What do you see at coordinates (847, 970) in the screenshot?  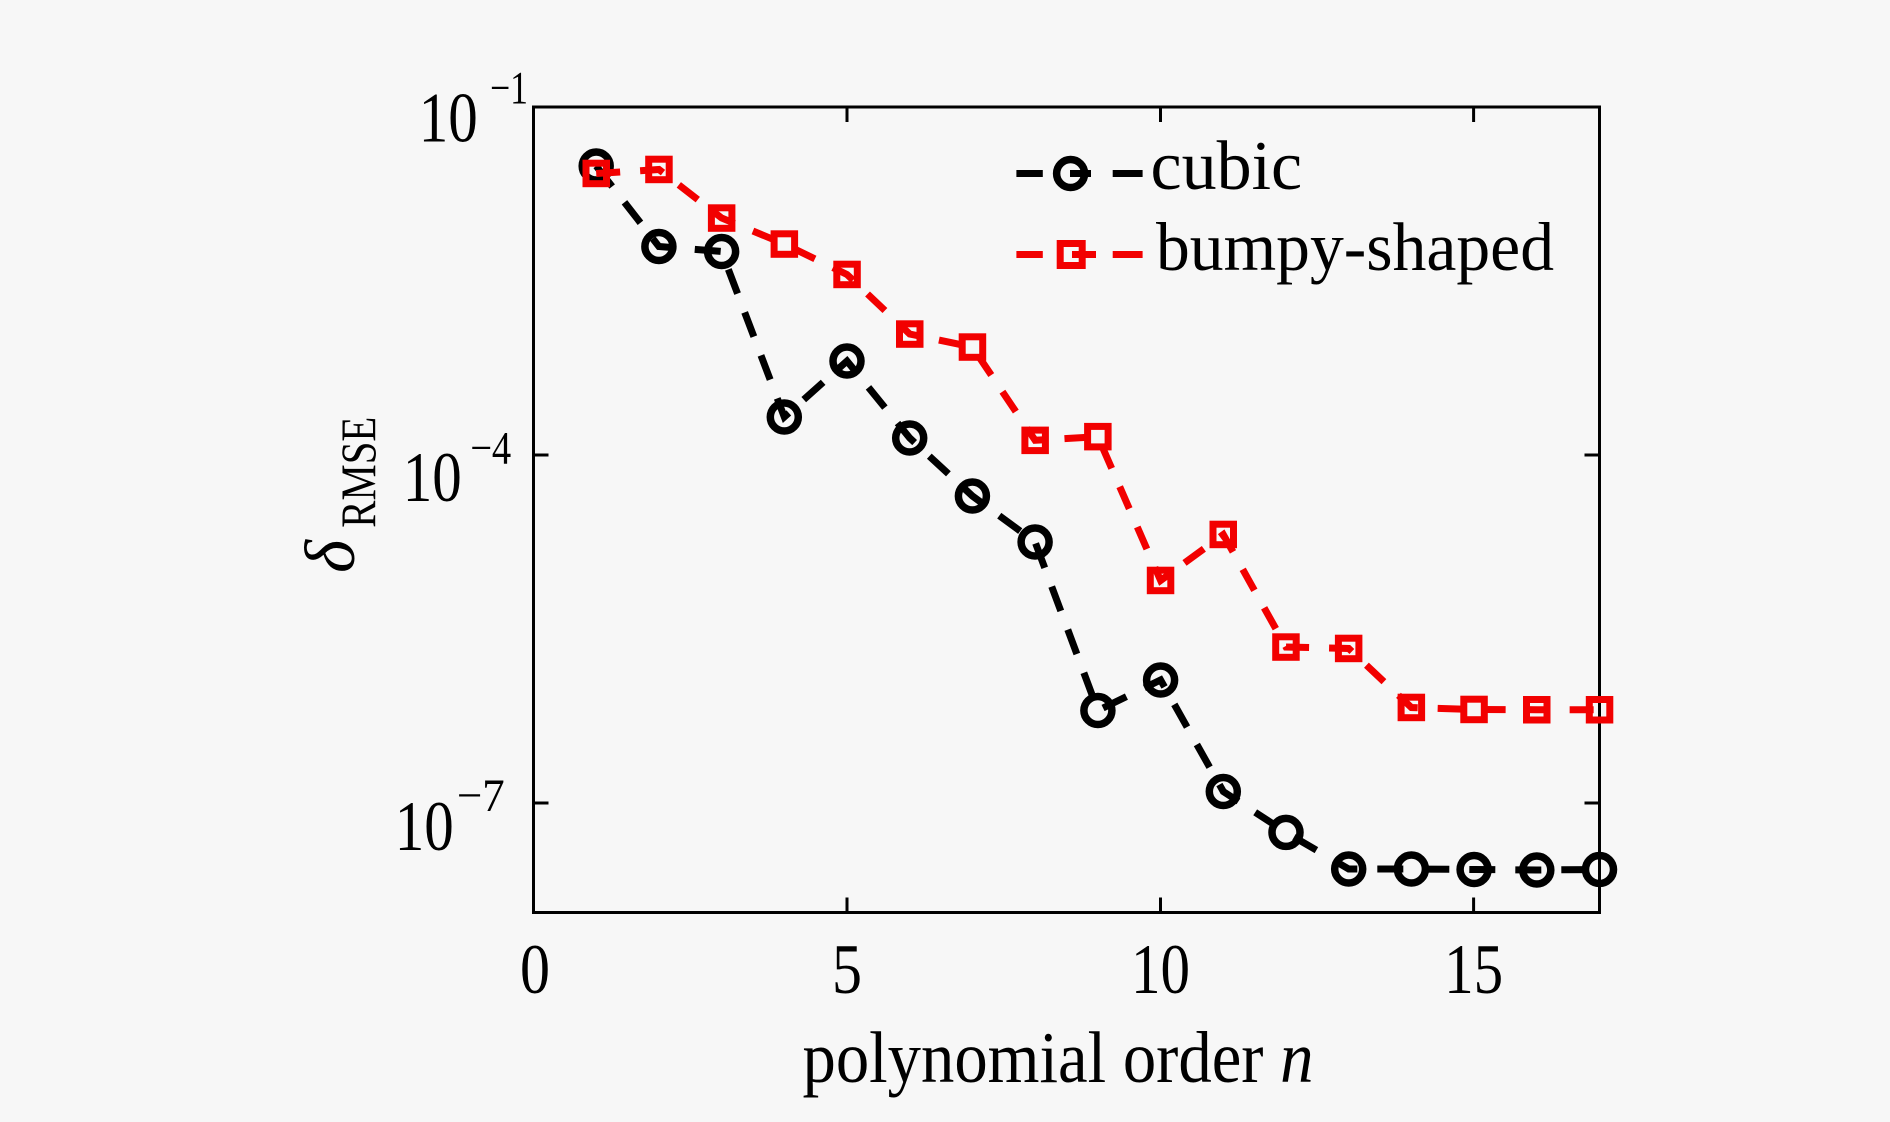 I see `svg-text: 5` at bounding box center [847, 970].